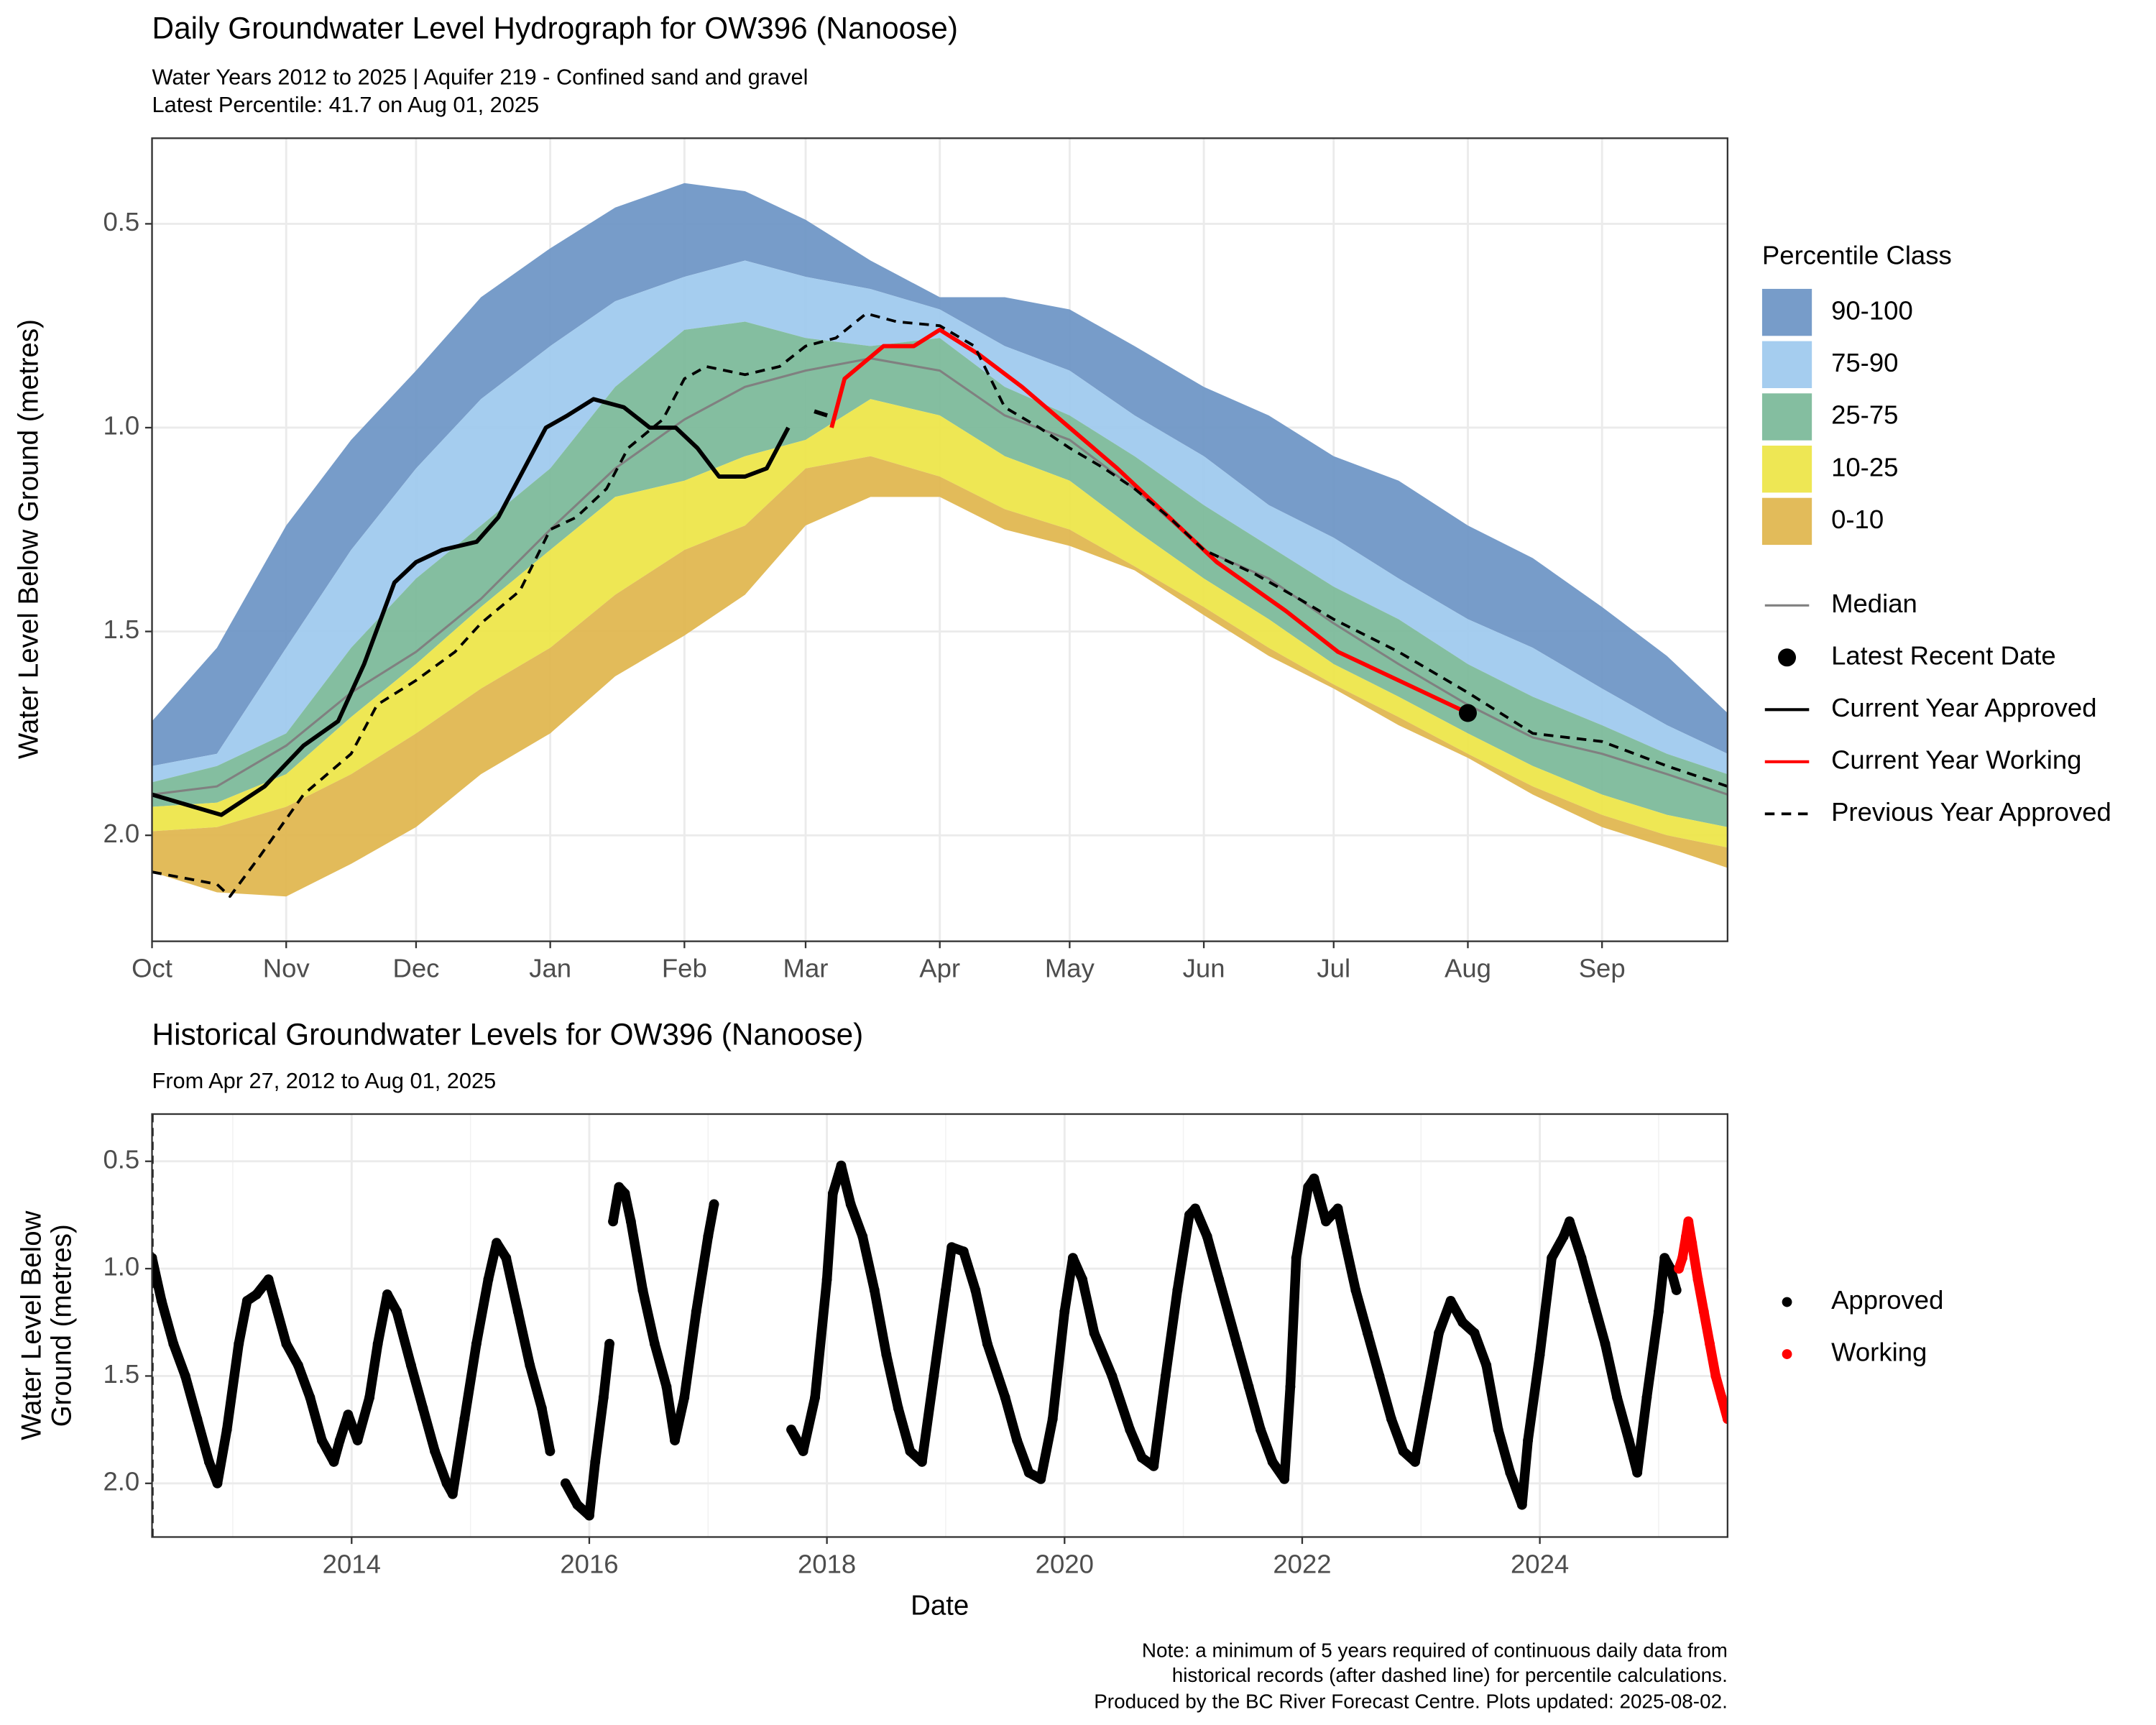 Image resolution: width=2156 pixels, height=1725 pixels. Describe the element at coordinates (286, 968) in the screenshot. I see `x-tick-label: Nov` at that location.